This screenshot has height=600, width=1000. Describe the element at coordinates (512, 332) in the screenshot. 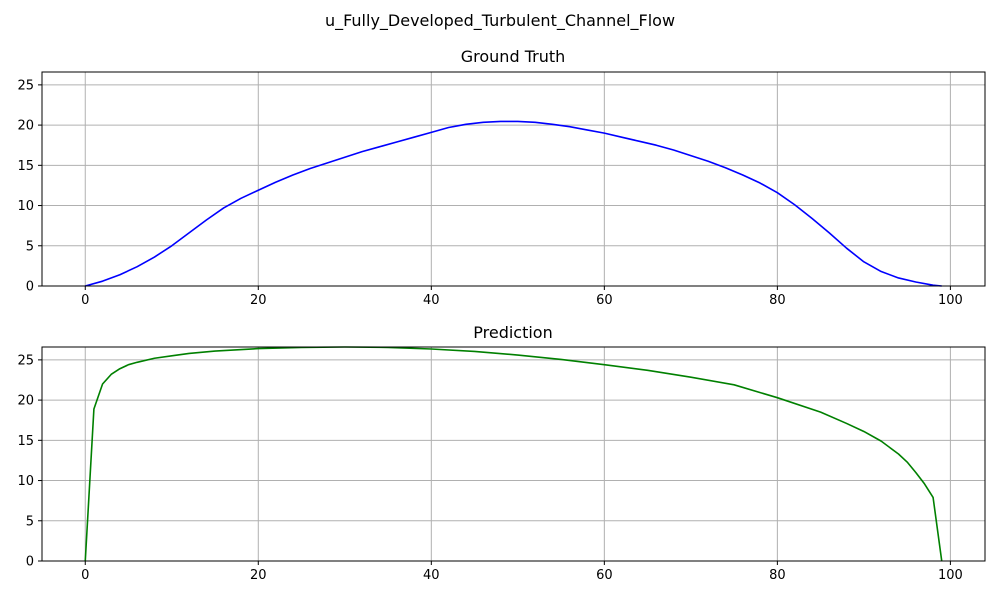

I see `subplot-prediction-title: Prediction` at that location.